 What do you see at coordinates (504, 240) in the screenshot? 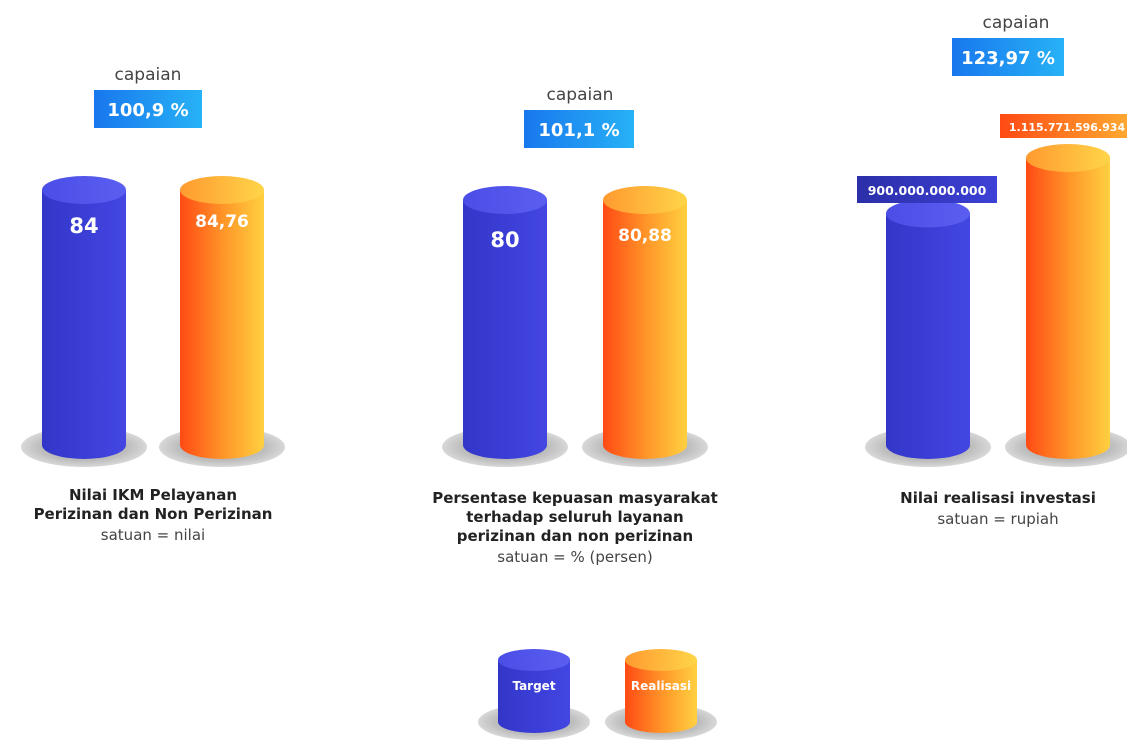
I see `data-label-target-2: 80` at bounding box center [504, 240].